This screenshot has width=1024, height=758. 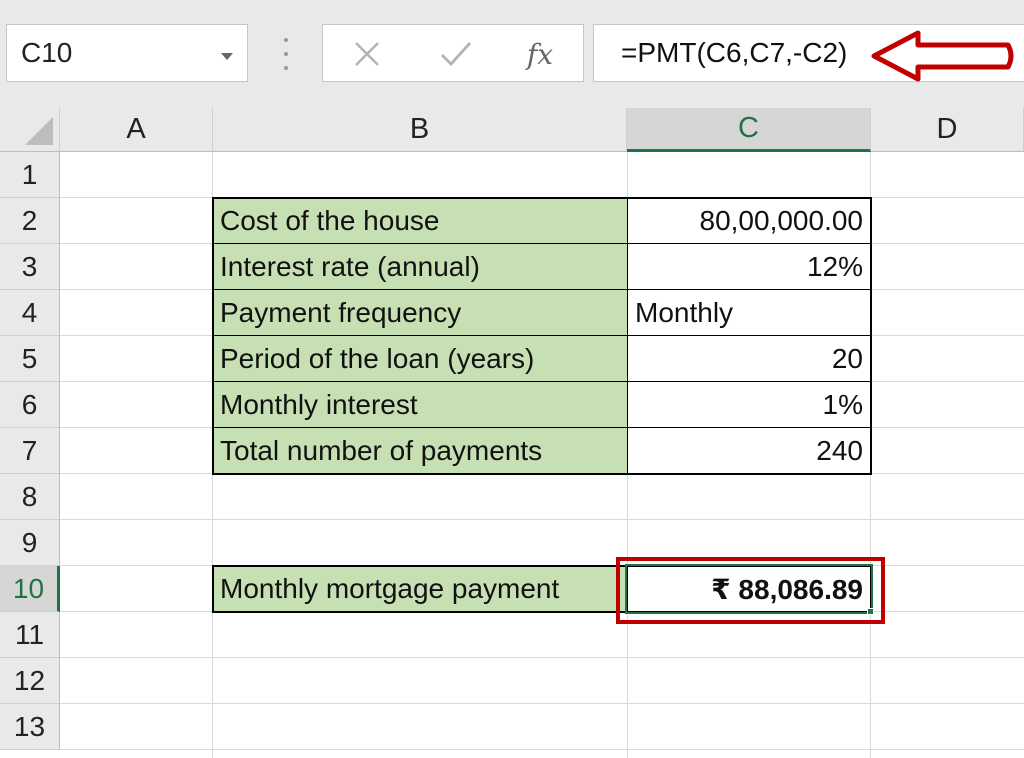 What do you see at coordinates (30, 359) in the screenshot?
I see `row-header-5: 5` at bounding box center [30, 359].